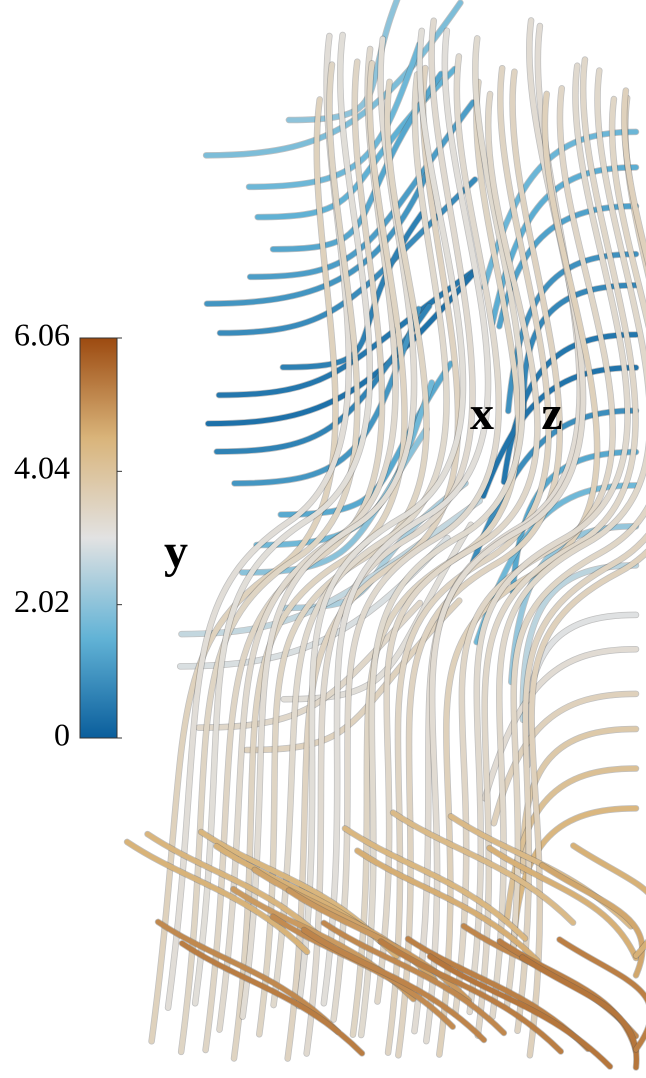 This screenshot has width=646, height=1078. What do you see at coordinates (482, 413) in the screenshot?
I see `axis-label-x: x` at bounding box center [482, 413].